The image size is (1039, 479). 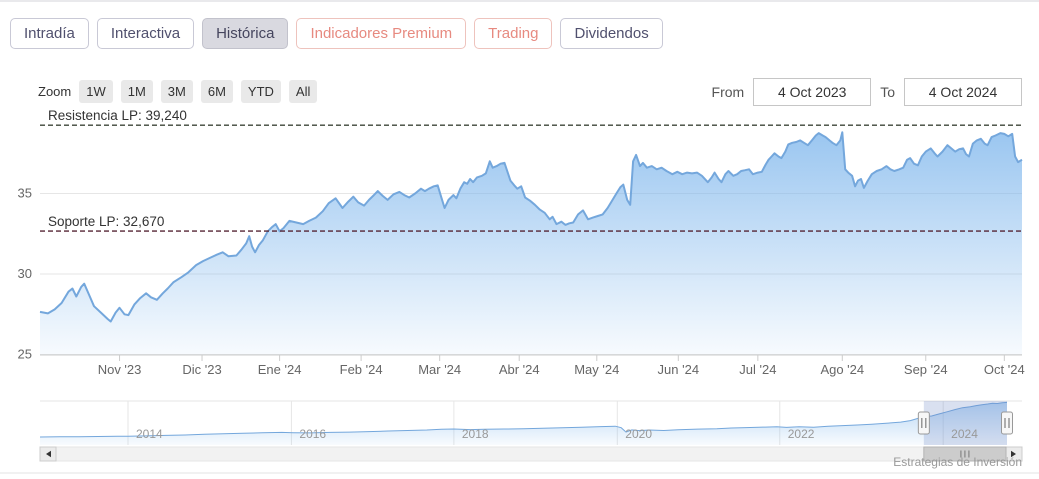 I want to click on x-axis-label: Jul '24, so click(x=757, y=369).